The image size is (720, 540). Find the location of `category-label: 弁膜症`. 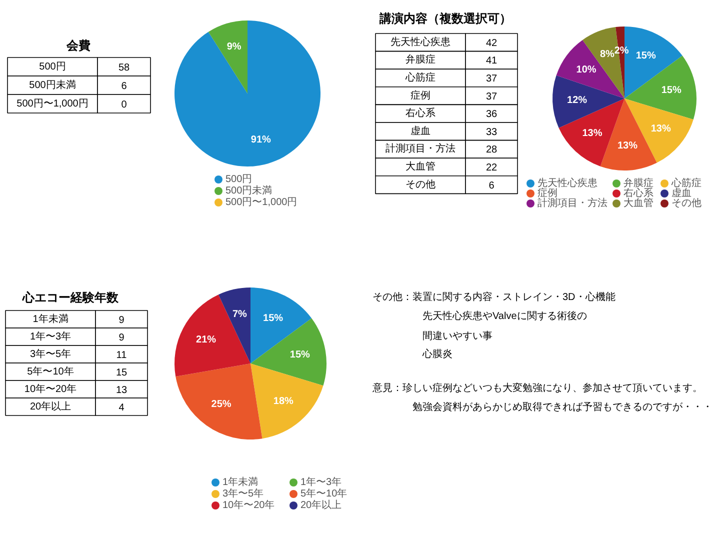

category-label: 弁膜症 is located at coordinates (421, 60).